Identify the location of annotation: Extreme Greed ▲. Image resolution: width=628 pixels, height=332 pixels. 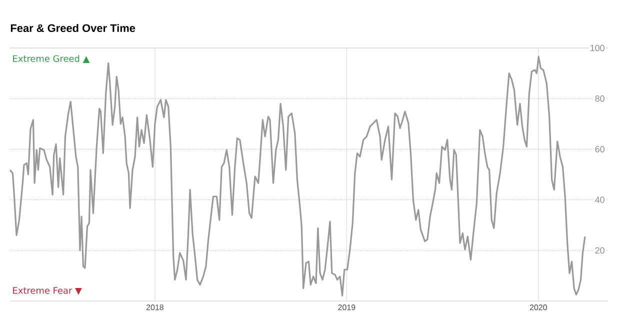
(51, 59).